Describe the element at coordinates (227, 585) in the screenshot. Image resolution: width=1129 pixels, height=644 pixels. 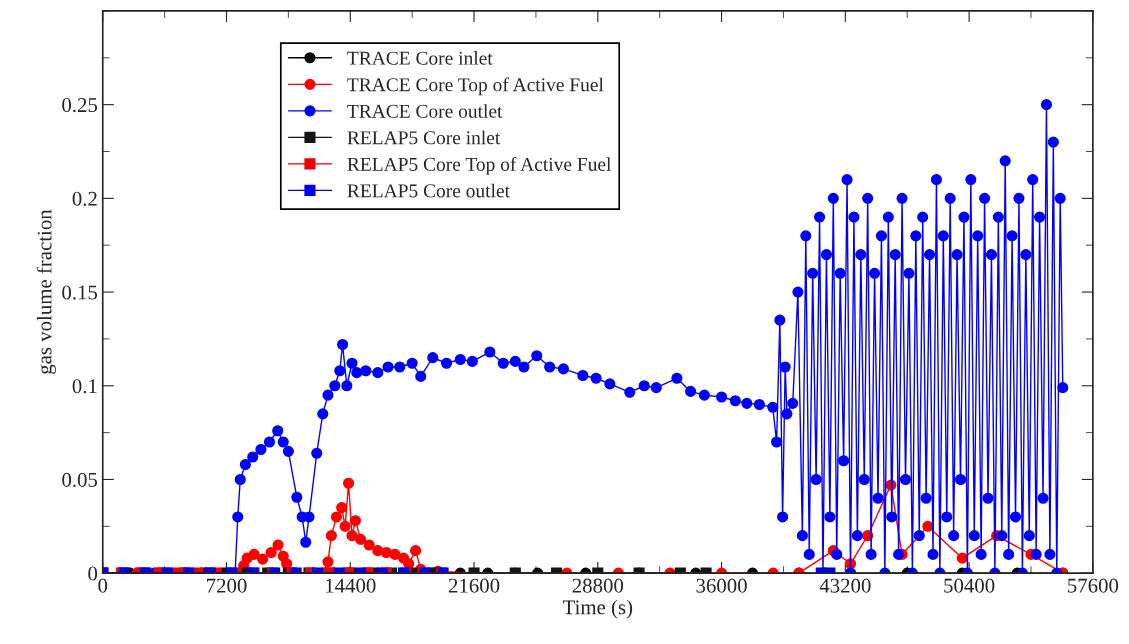
I see `x-tick-label: 7200` at that location.